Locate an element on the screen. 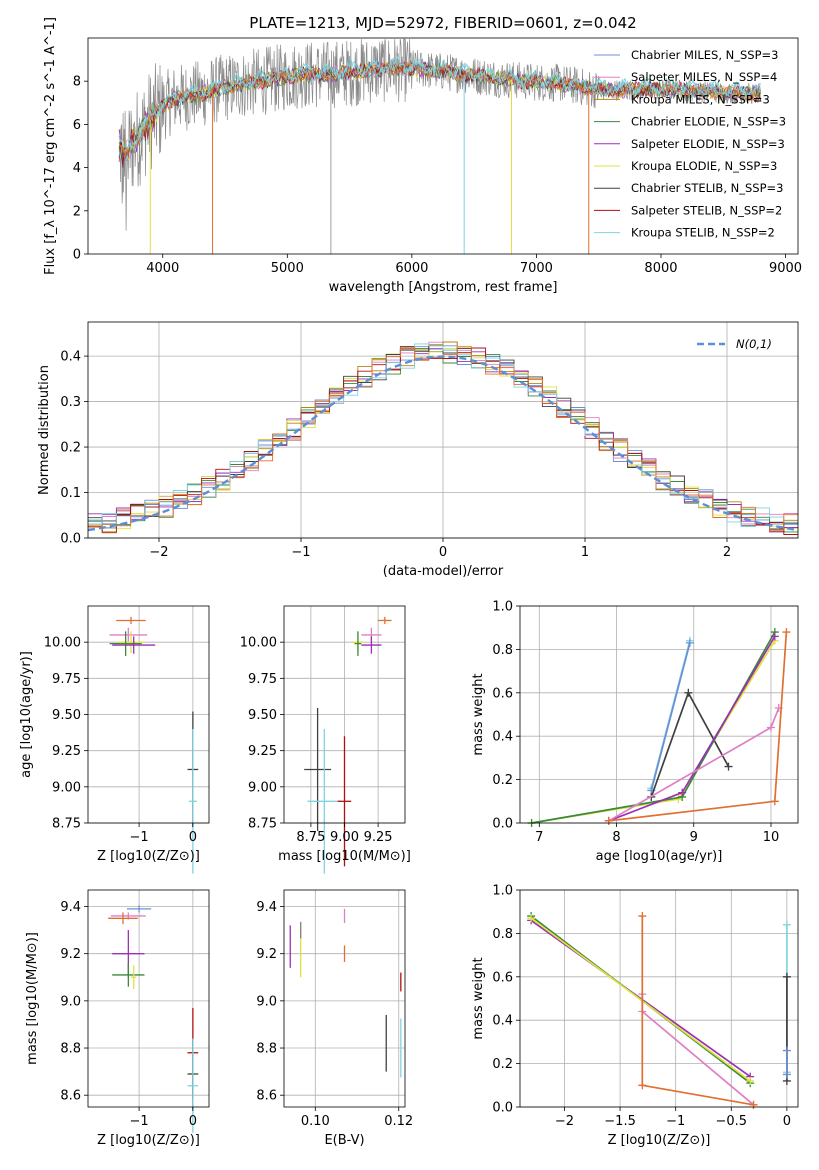 This screenshot has height=1170, width=819. massweight_vs_age-xlabel: age [log10(age/yr)] is located at coordinates (659, 856).